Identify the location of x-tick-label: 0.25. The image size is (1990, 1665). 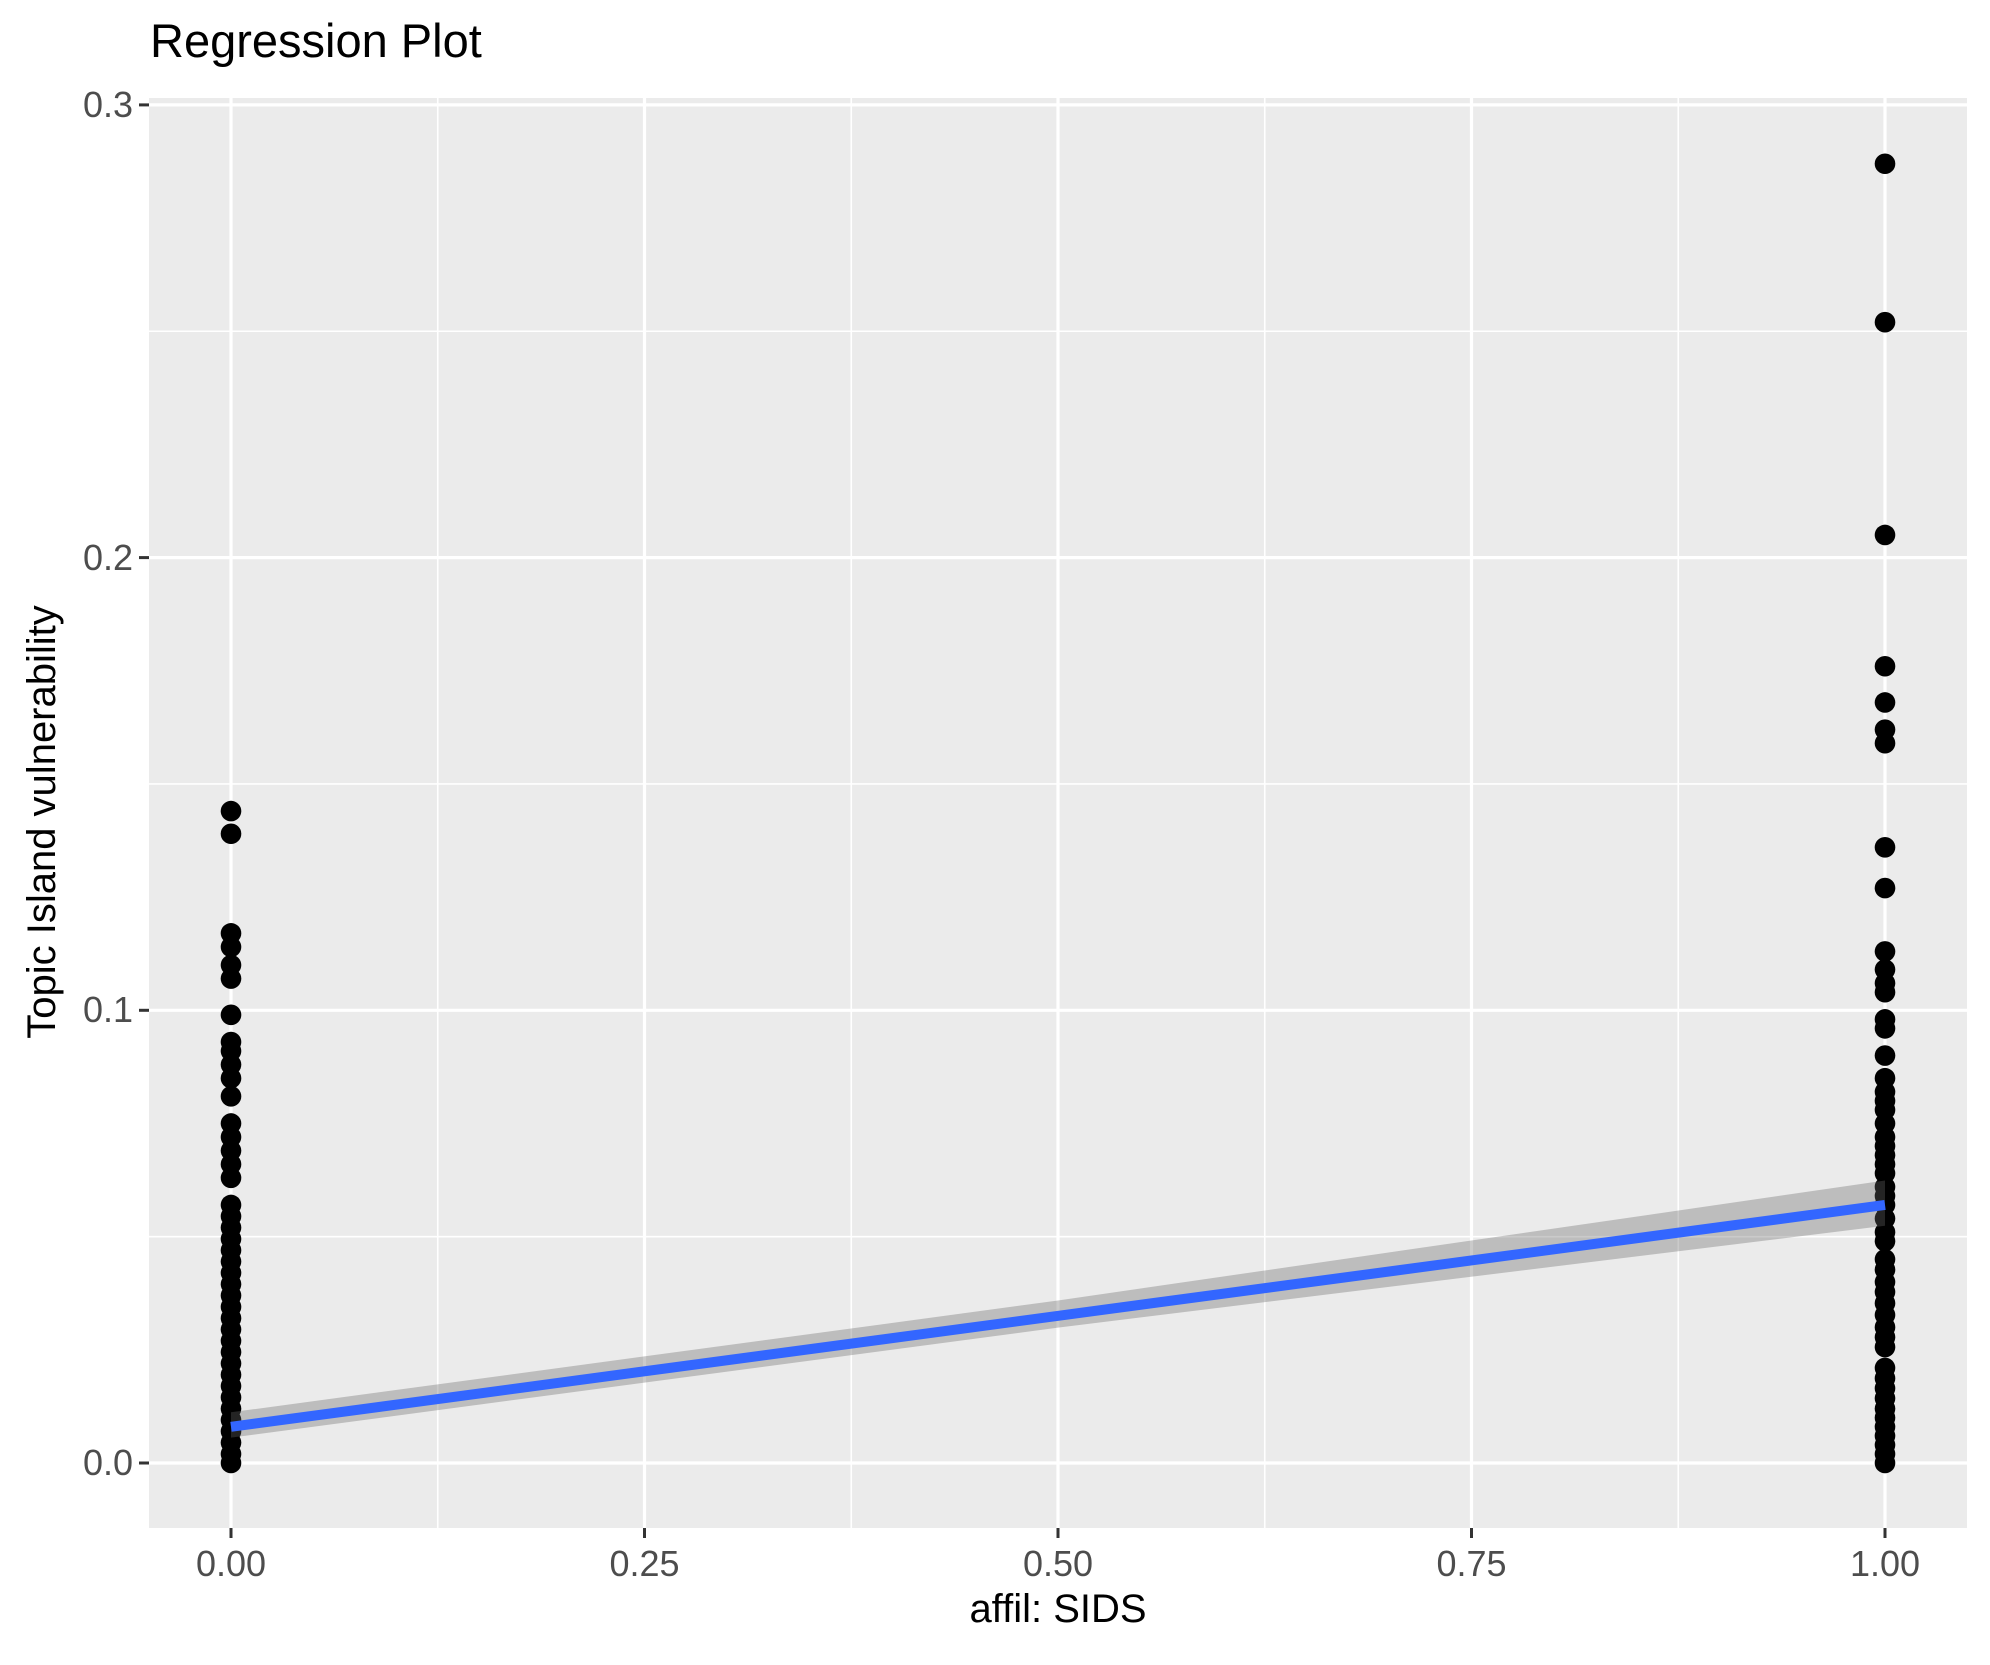
(644, 1563).